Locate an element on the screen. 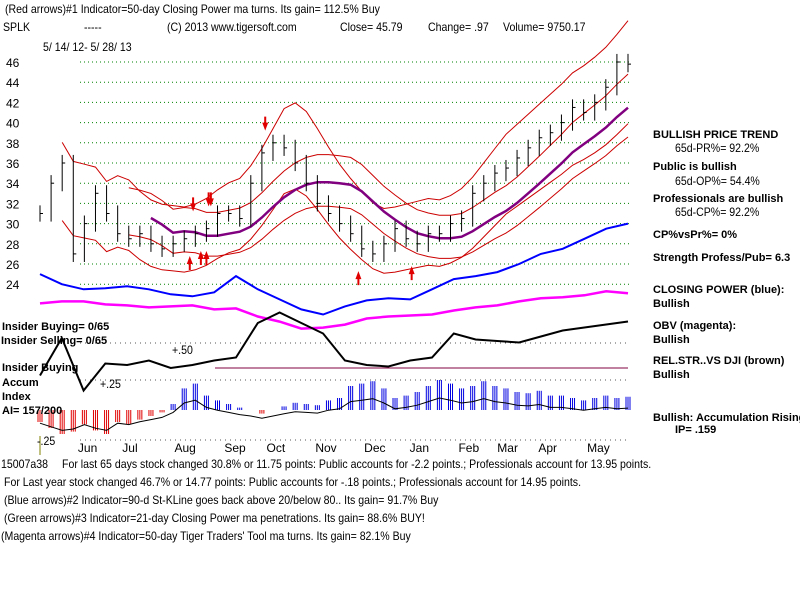  cp-vs-pr: CP%vsPr%= 0% is located at coordinates (695, 235).